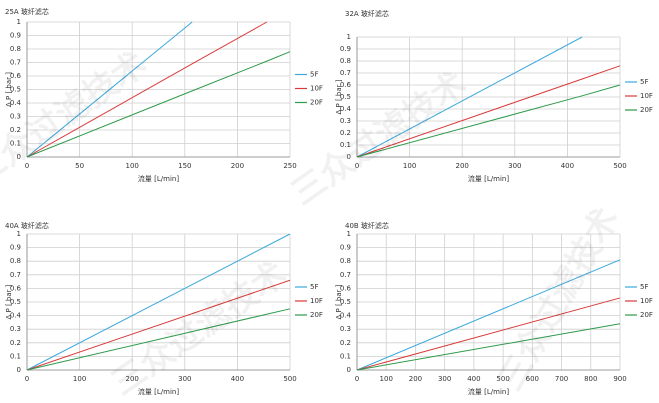  Describe the element at coordinates (532, 379) in the screenshot. I see `x-tick-label: 600` at that location.